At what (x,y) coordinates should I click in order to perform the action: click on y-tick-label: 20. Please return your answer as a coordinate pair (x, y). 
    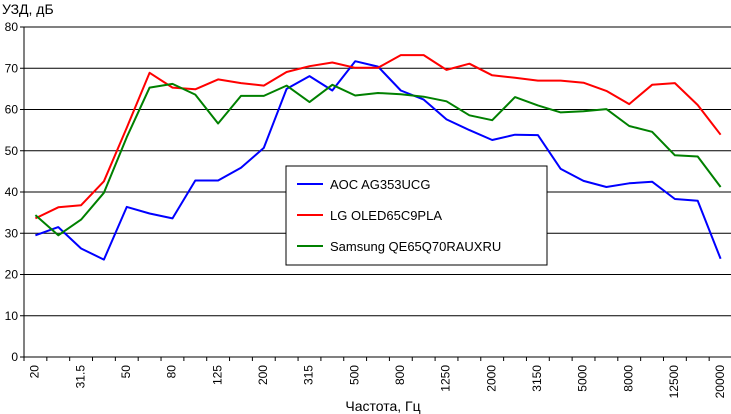
    Looking at the image, I should click on (12, 275).